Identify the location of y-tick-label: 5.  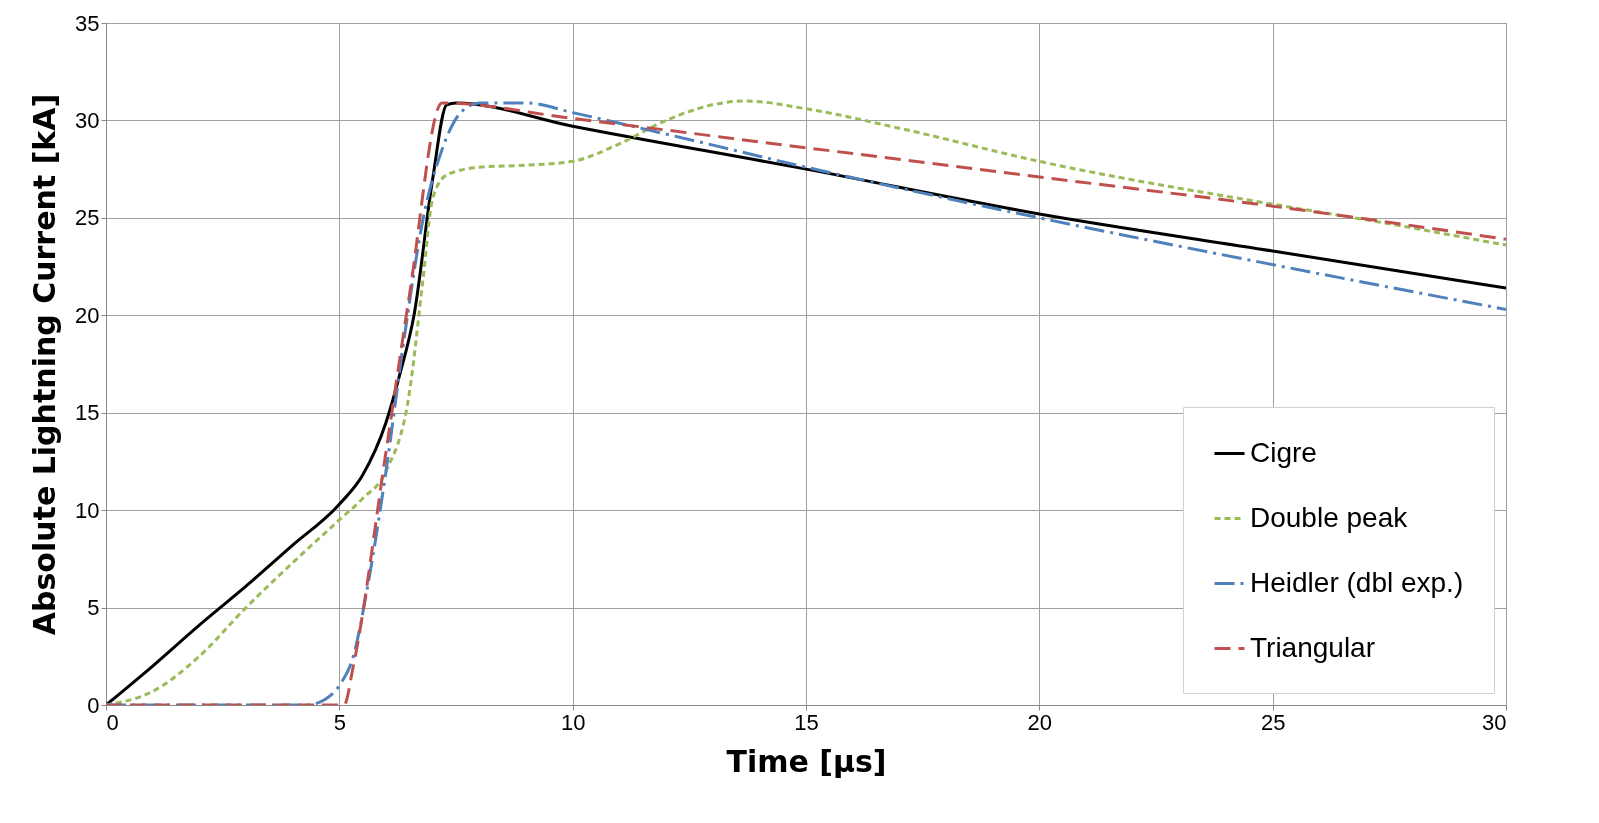
(93, 608).